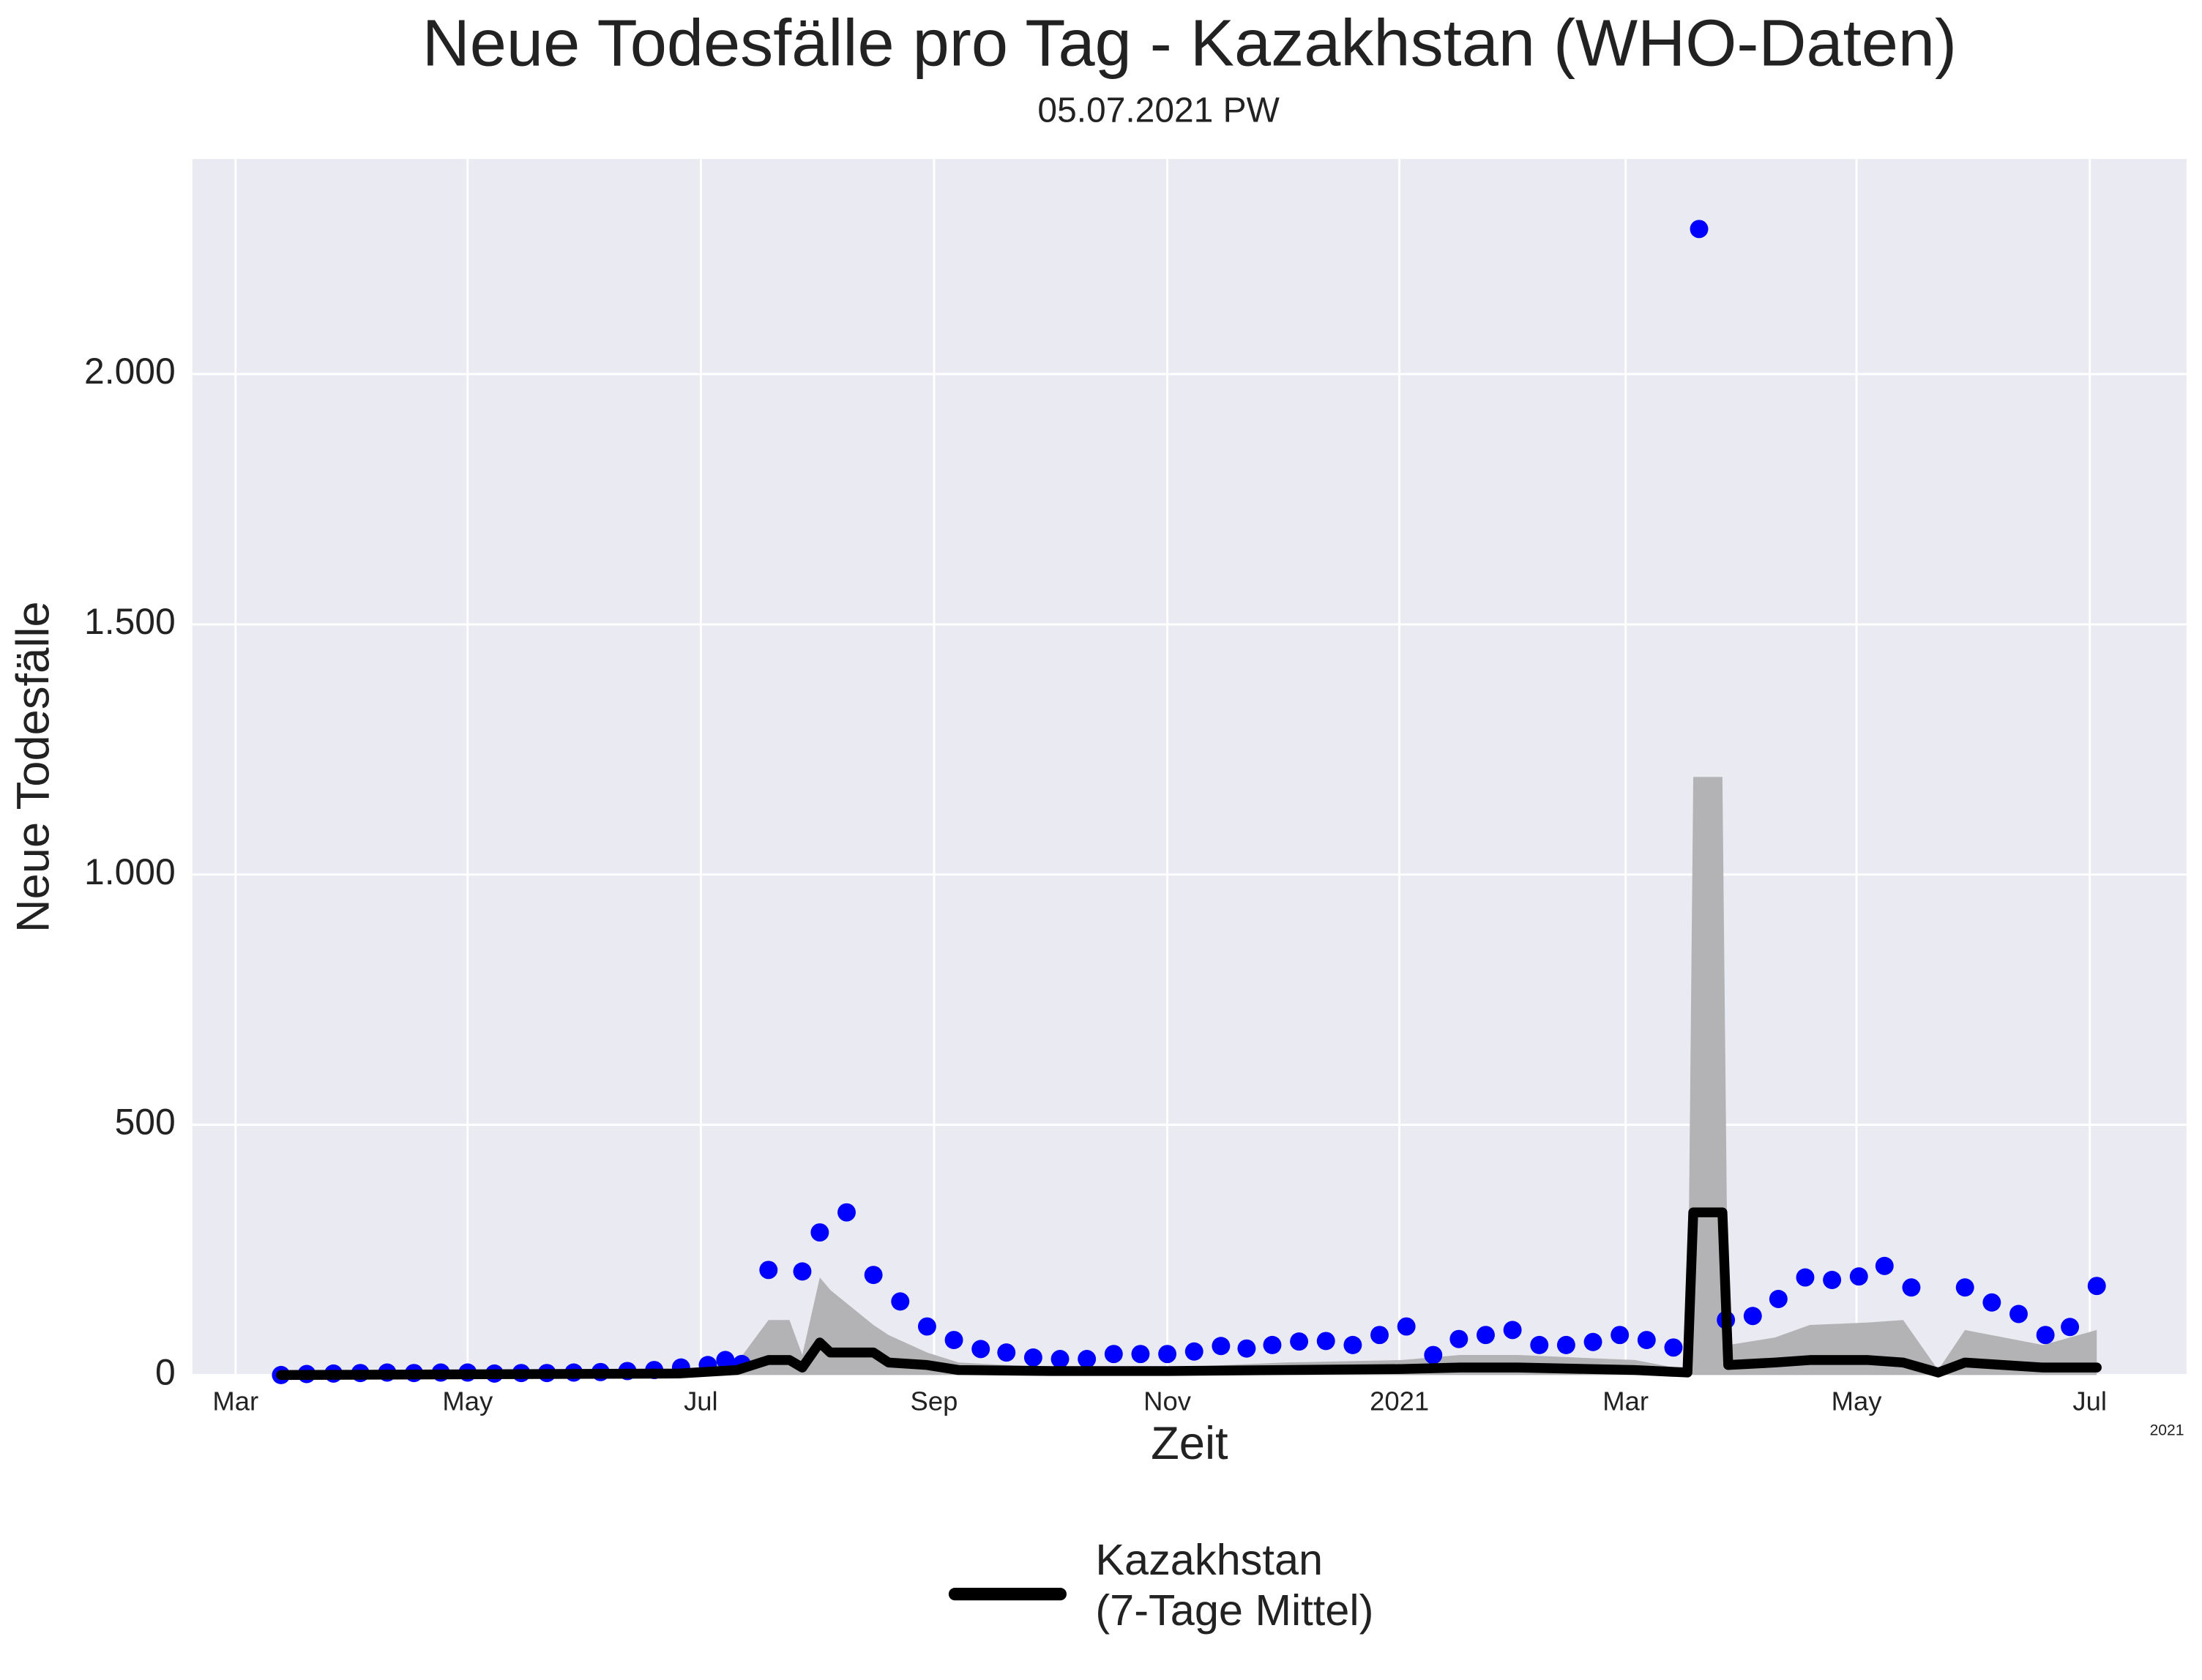  I want to click on y-axis-label: Neue Todesfälle, so click(33, 767).